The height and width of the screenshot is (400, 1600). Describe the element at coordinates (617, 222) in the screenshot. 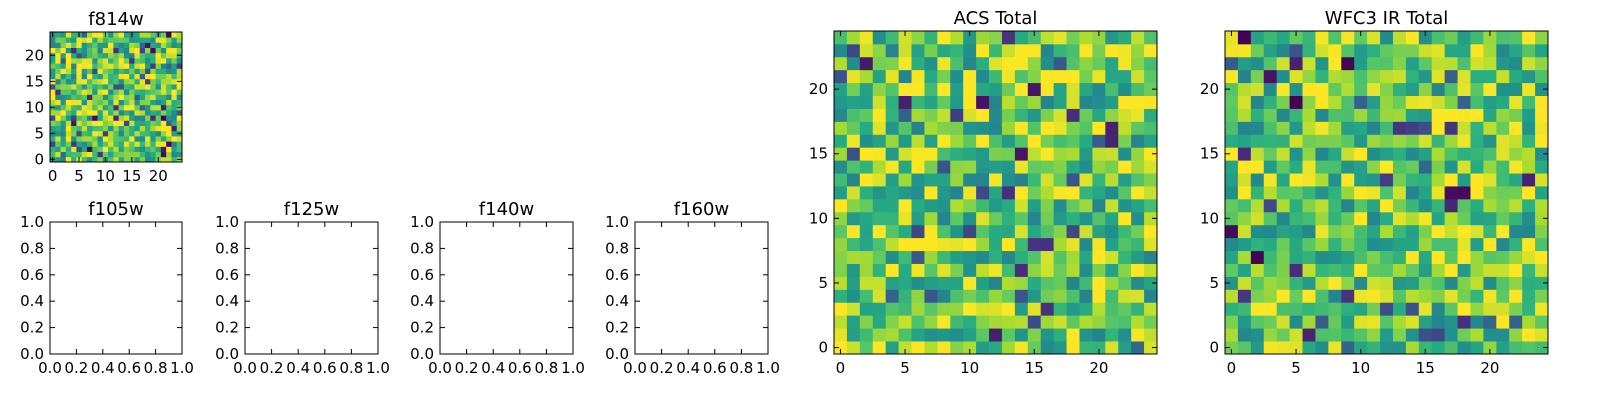

I see `y-tick-label: 1.0` at that location.